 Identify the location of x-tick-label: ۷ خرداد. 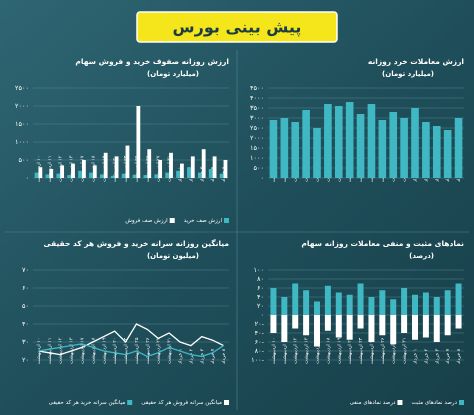
(213, 356).